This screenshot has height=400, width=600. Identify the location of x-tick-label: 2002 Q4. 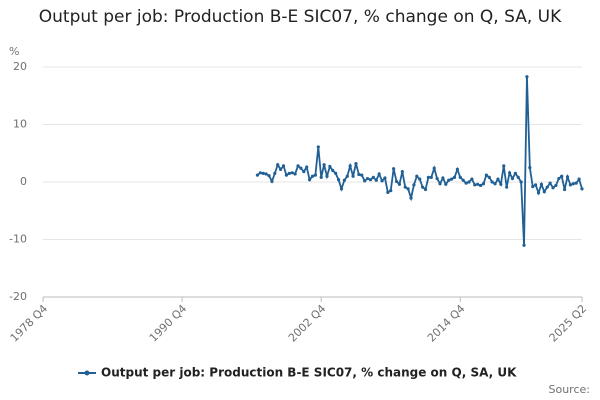
(307, 323).